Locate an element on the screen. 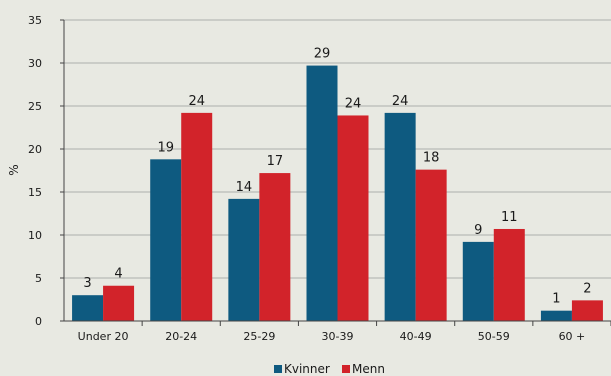 The width and height of the screenshot is (611, 376). legend-label-kvinner: Kvinner is located at coordinates (307, 369).